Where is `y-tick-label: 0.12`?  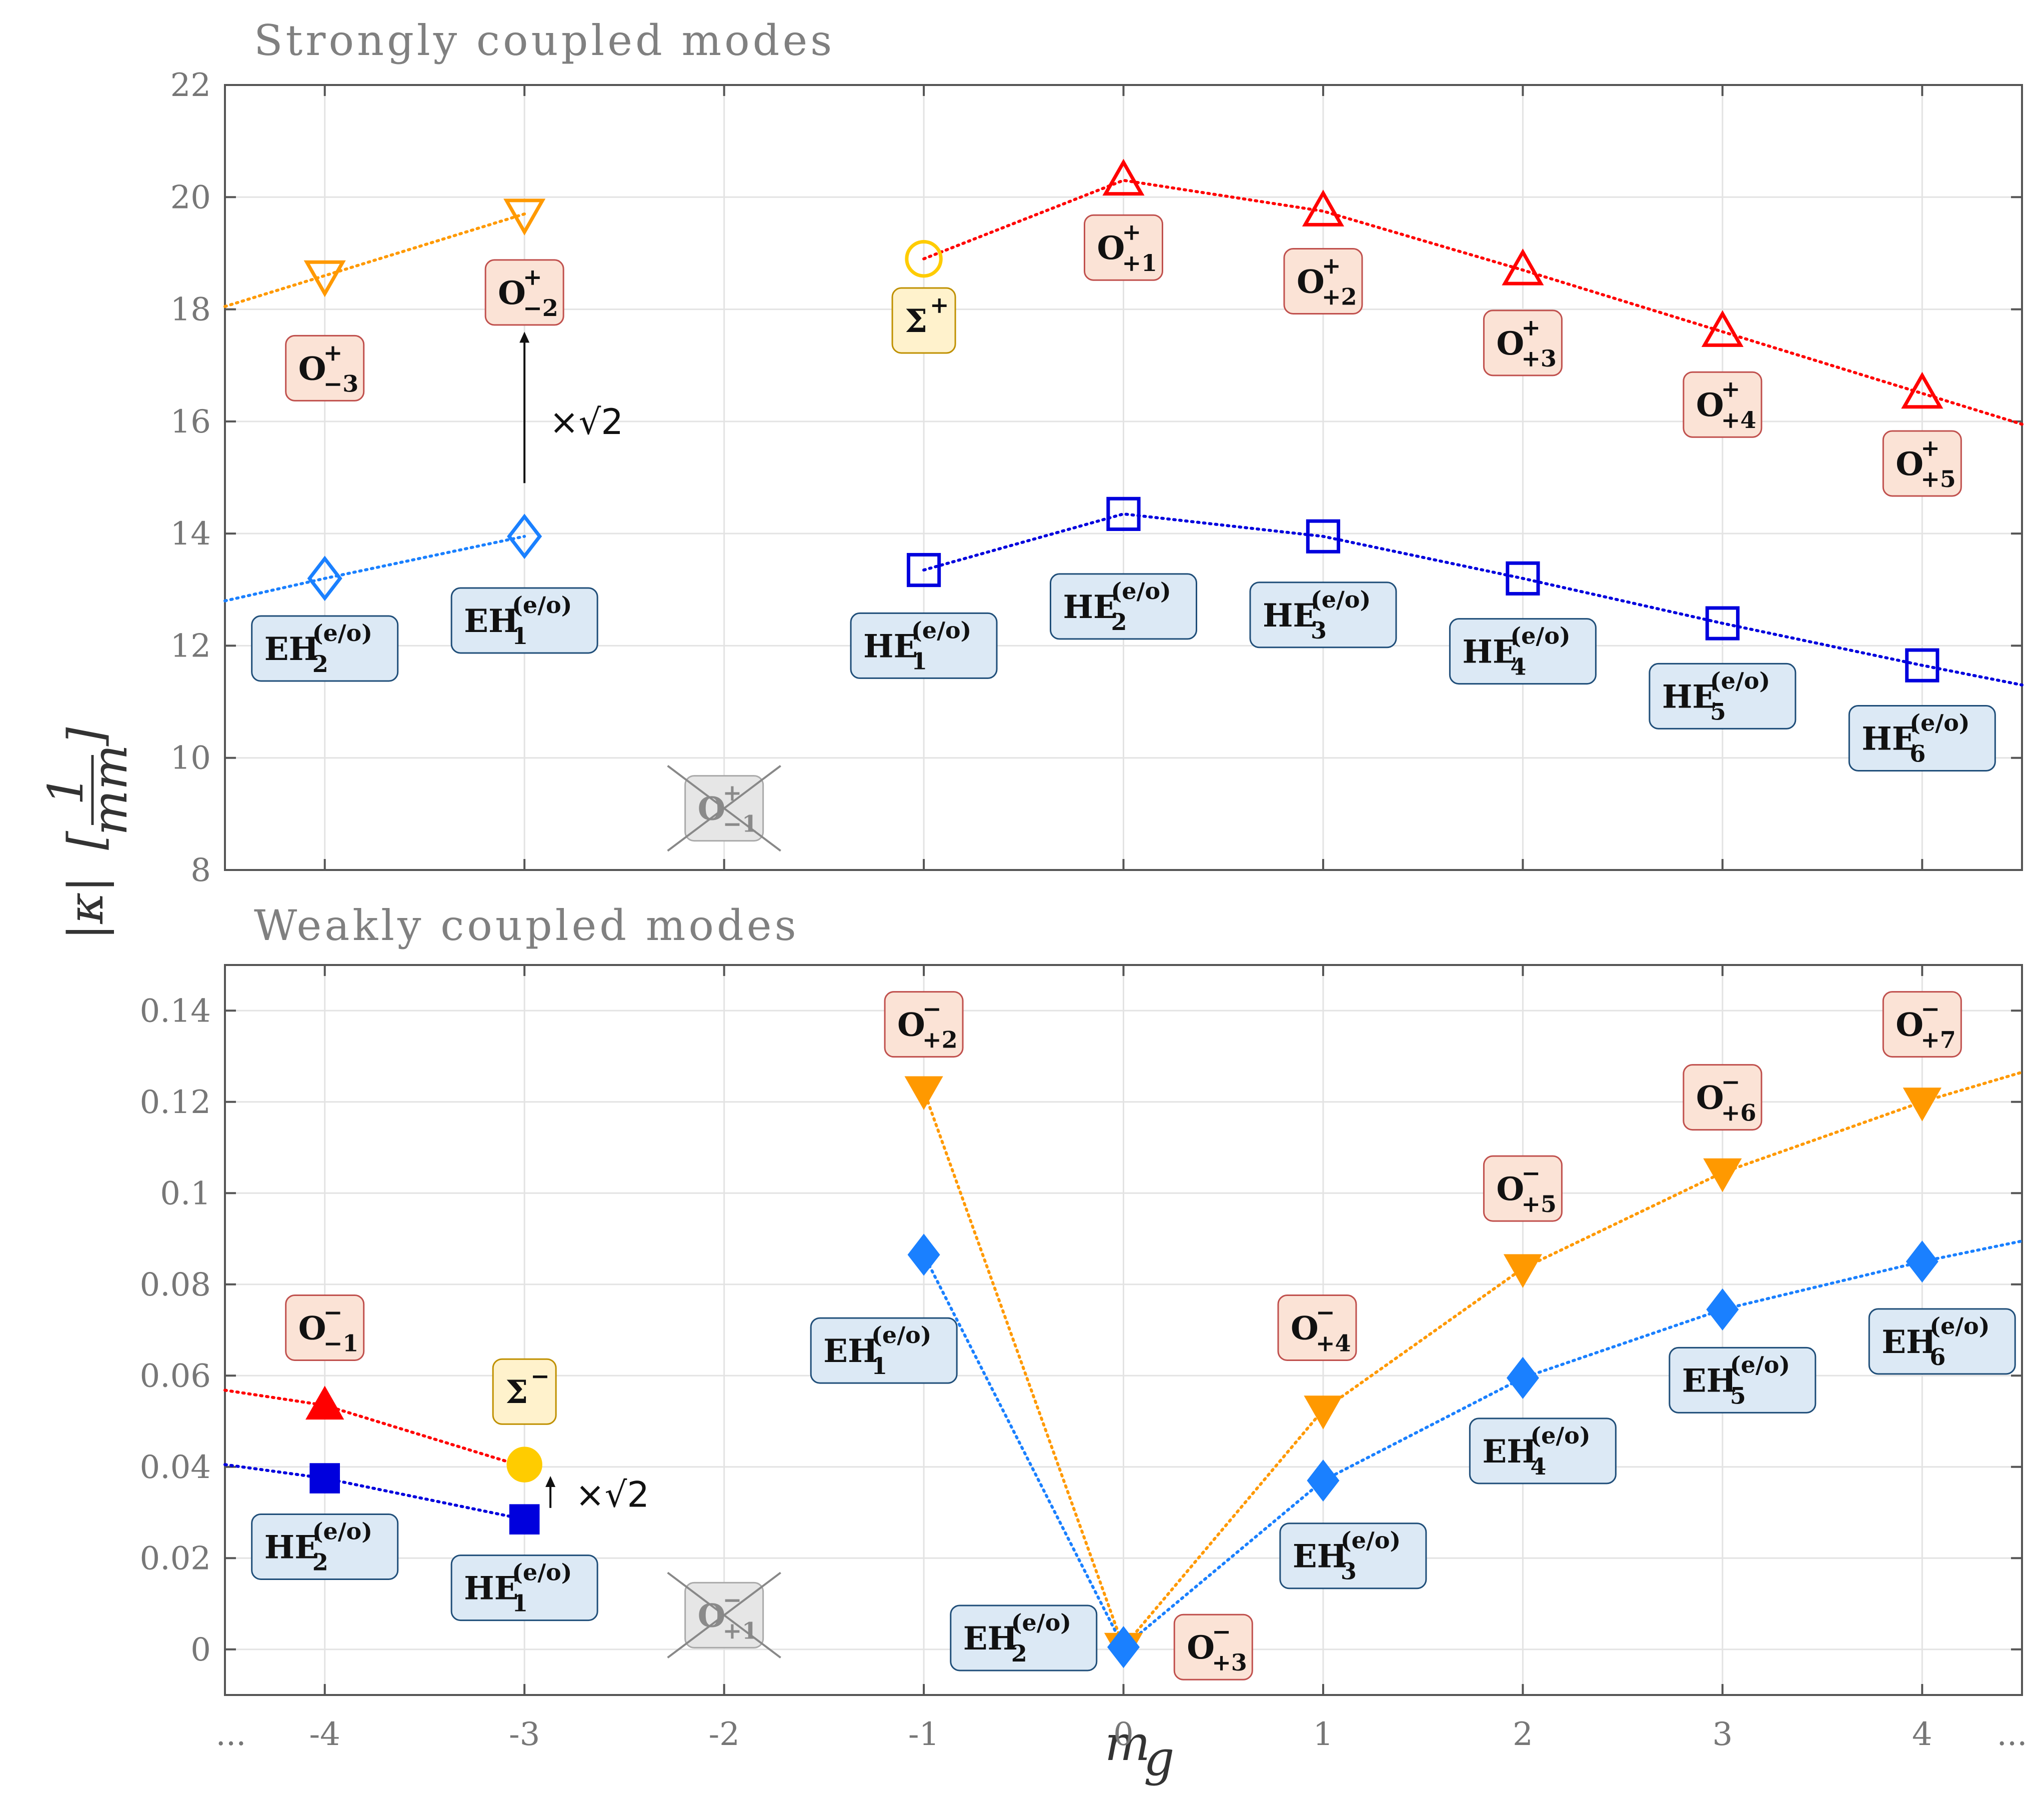
y-tick-label: 0.12 is located at coordinates (175, 1102).